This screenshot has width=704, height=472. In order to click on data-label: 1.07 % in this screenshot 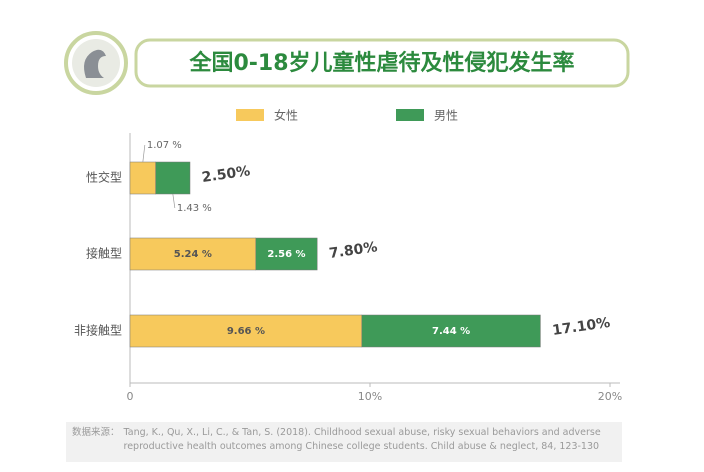, I will do `click(164, 145)`.